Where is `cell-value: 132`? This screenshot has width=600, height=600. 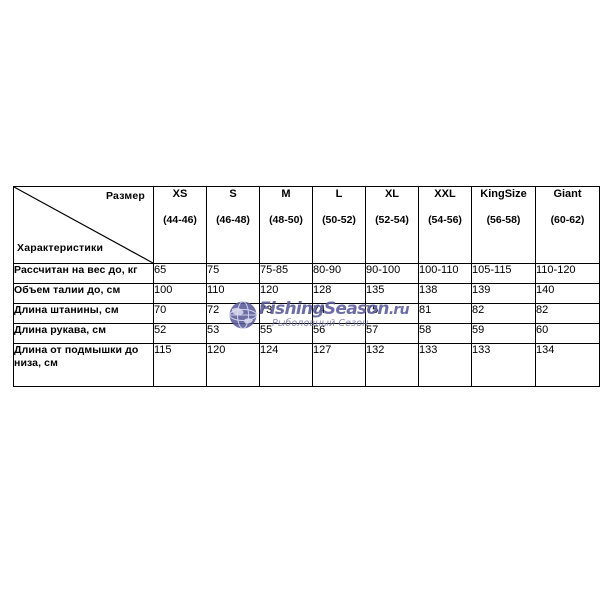
cell-value: 132 is located at coordinates (392, 365).